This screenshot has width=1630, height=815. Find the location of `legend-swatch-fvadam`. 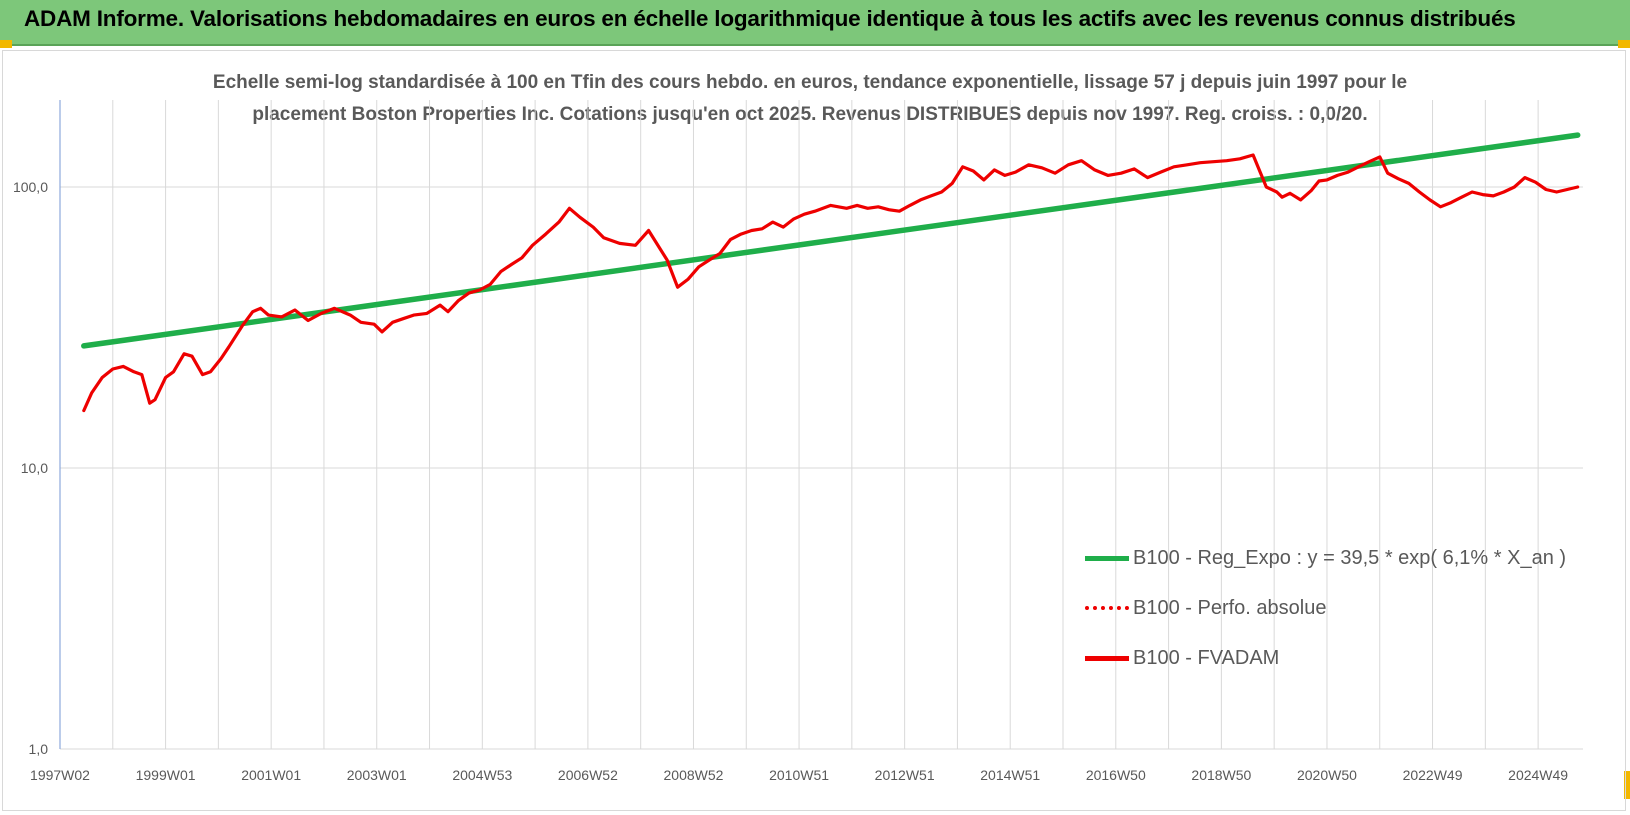

legend-swatch-fvadam is located at coordinates (1107, 658).